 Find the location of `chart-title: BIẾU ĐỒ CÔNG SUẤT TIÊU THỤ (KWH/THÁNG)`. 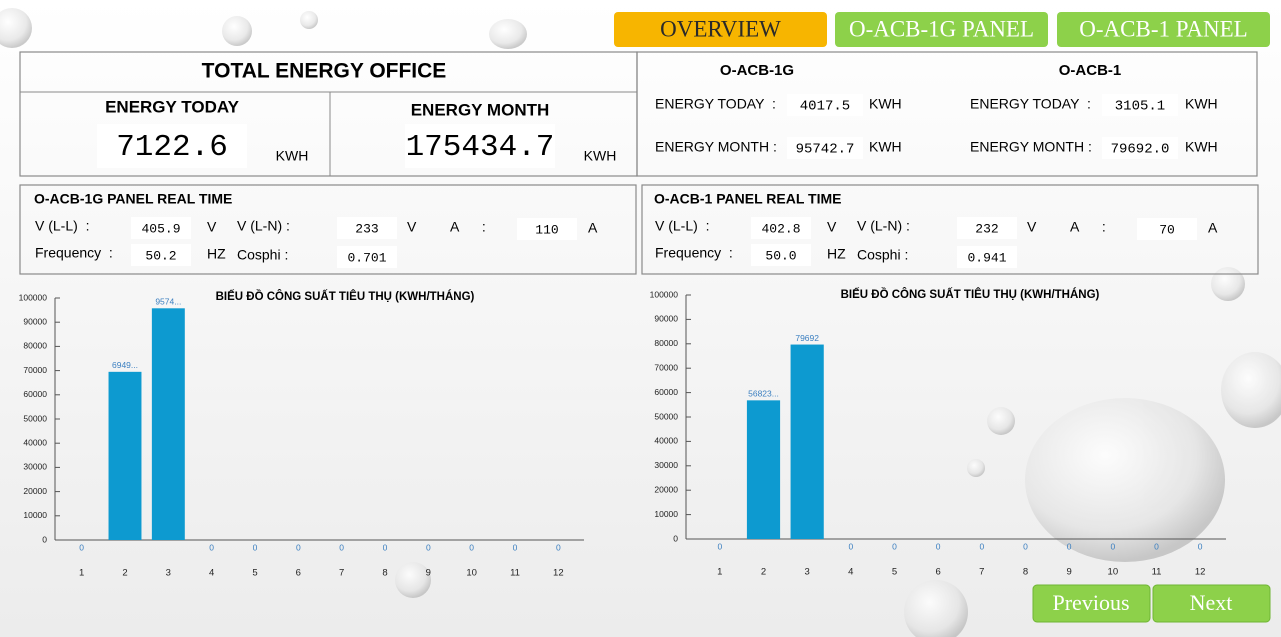

chart-title: BIẾU ĐỒ CÔNG SUẤT TIÊU THỤ (KWH/THÁNG) is located at coordinates (345, 296).